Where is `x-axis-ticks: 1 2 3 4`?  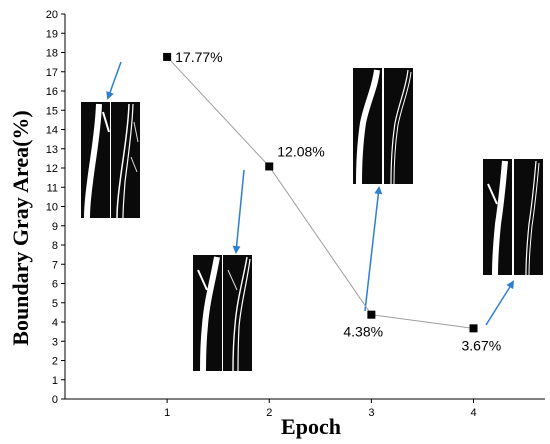
x-axis-ticks: 1 2 3 4 is located at coordinates (320, 409).